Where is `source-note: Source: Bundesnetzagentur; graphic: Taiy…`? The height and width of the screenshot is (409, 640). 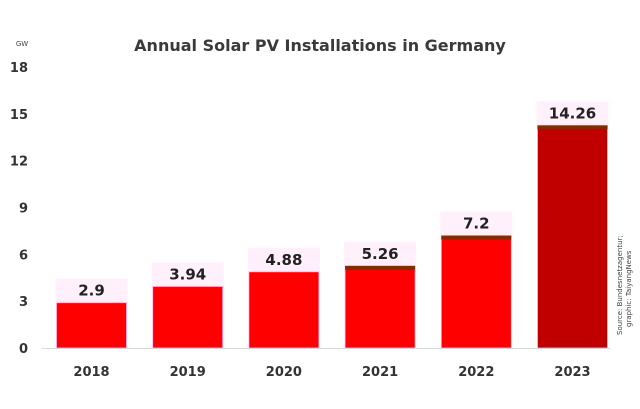 source-note: Source: Bundesnetzagentur; graphic: Taiy… is located at coordinates (624, 285).